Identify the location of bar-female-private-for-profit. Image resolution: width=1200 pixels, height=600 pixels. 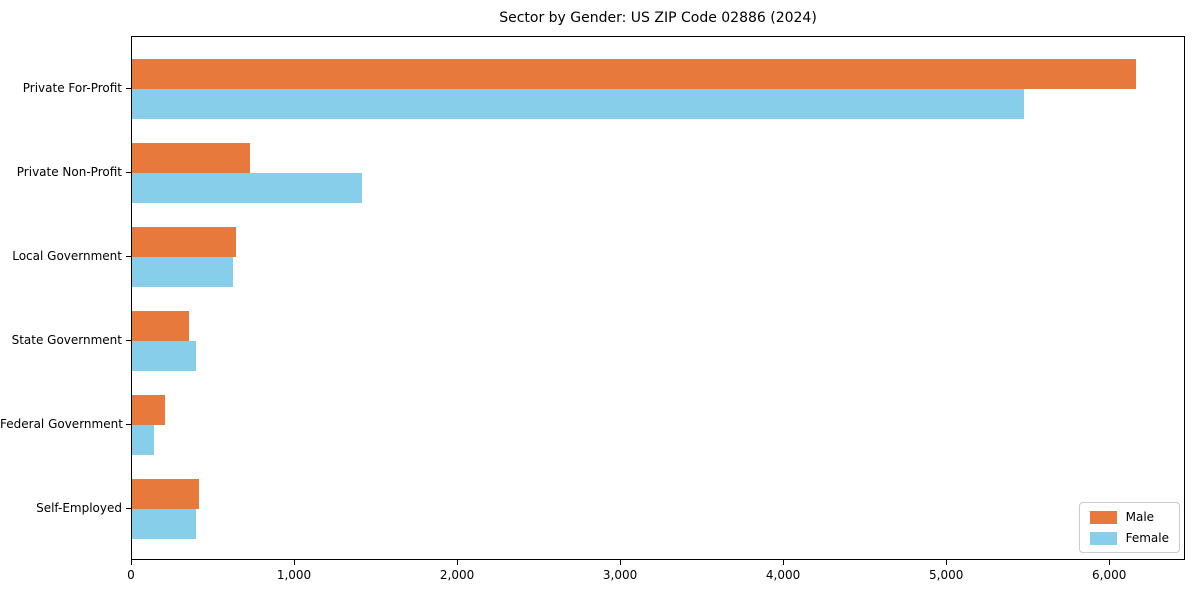
(578, 104).